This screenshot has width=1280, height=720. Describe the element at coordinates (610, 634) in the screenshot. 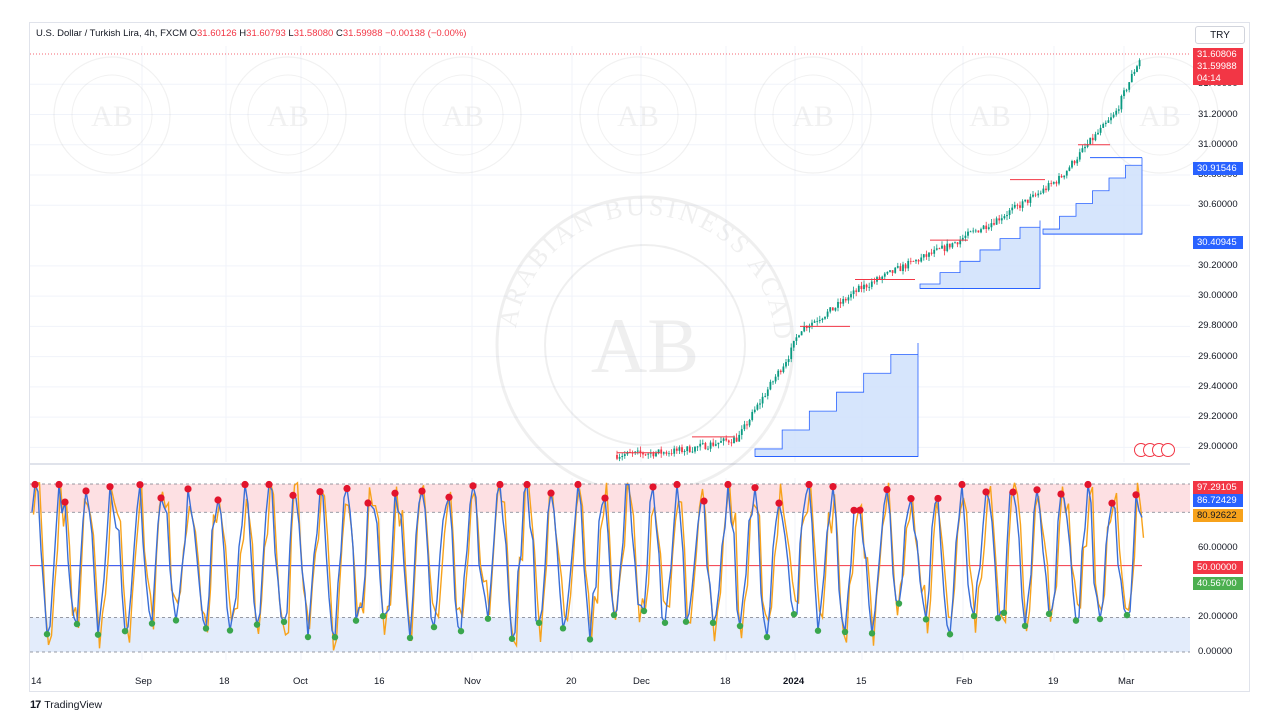

I see `oversold-band` at that location.